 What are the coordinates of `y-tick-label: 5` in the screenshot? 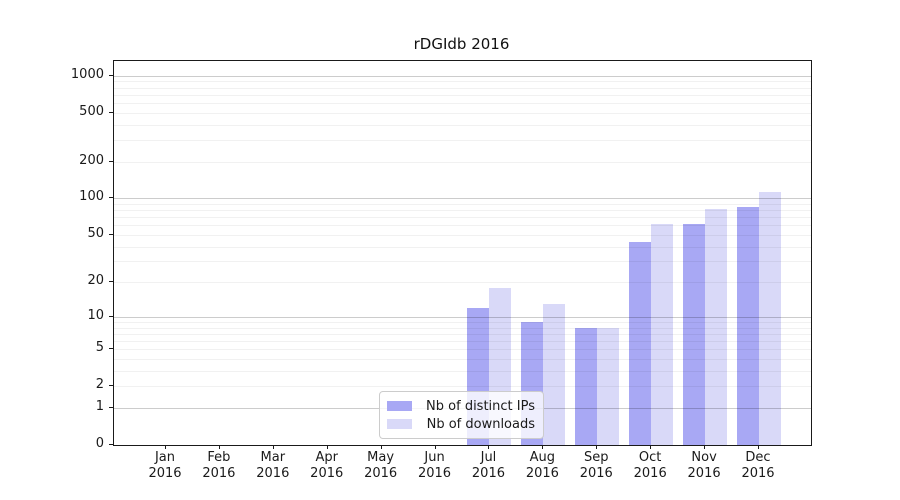 It's located at (99, 348).